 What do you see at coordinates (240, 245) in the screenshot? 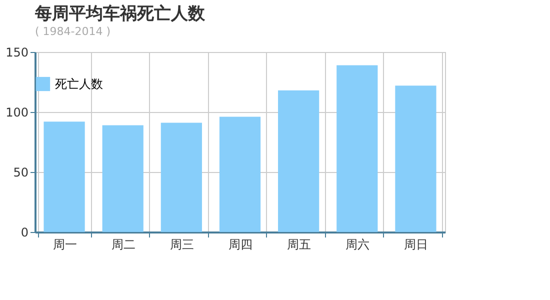
I see `x-tick-label: 周四` at bounding box center [240, 245].